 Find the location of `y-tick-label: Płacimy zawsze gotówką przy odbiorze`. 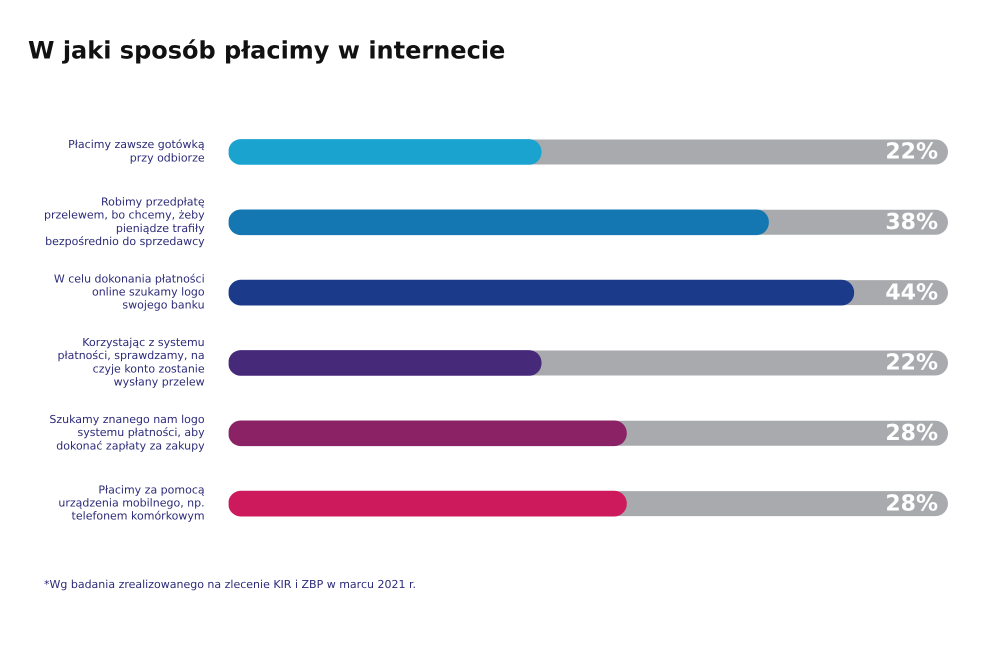

y-tick-label: Płacimy zawsze gotówką przy odbiorze is located at coordinates (136, 151).